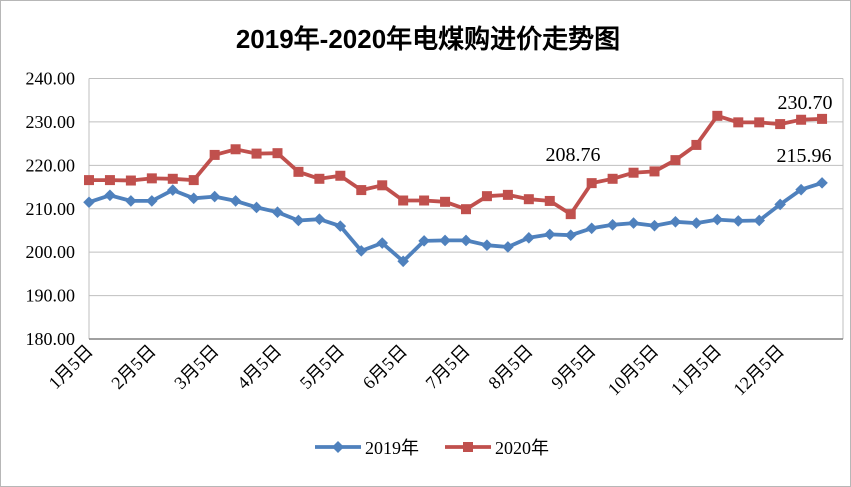 This screenshot has height=487, width=851. Describe the element at coordinates (573, 155) in the screenshot. I see `data-label: 208.76` at that location.